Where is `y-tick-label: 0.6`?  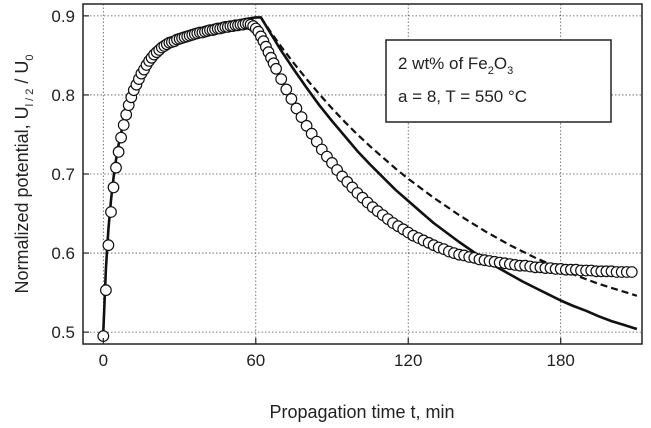 y-tick-label: 0.6 is located at coordinates (63, 253).